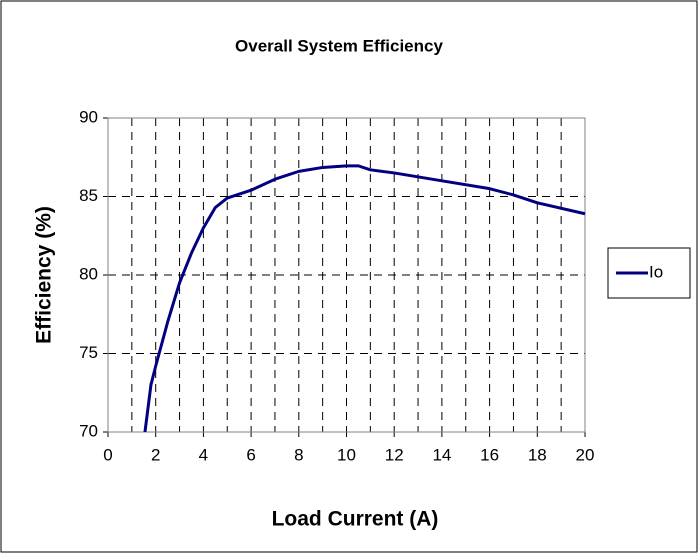  What do you see at coordinates (346, 454) in the screenshot?
I see `x-tick-label: 10` at bounding box center [346, 454].